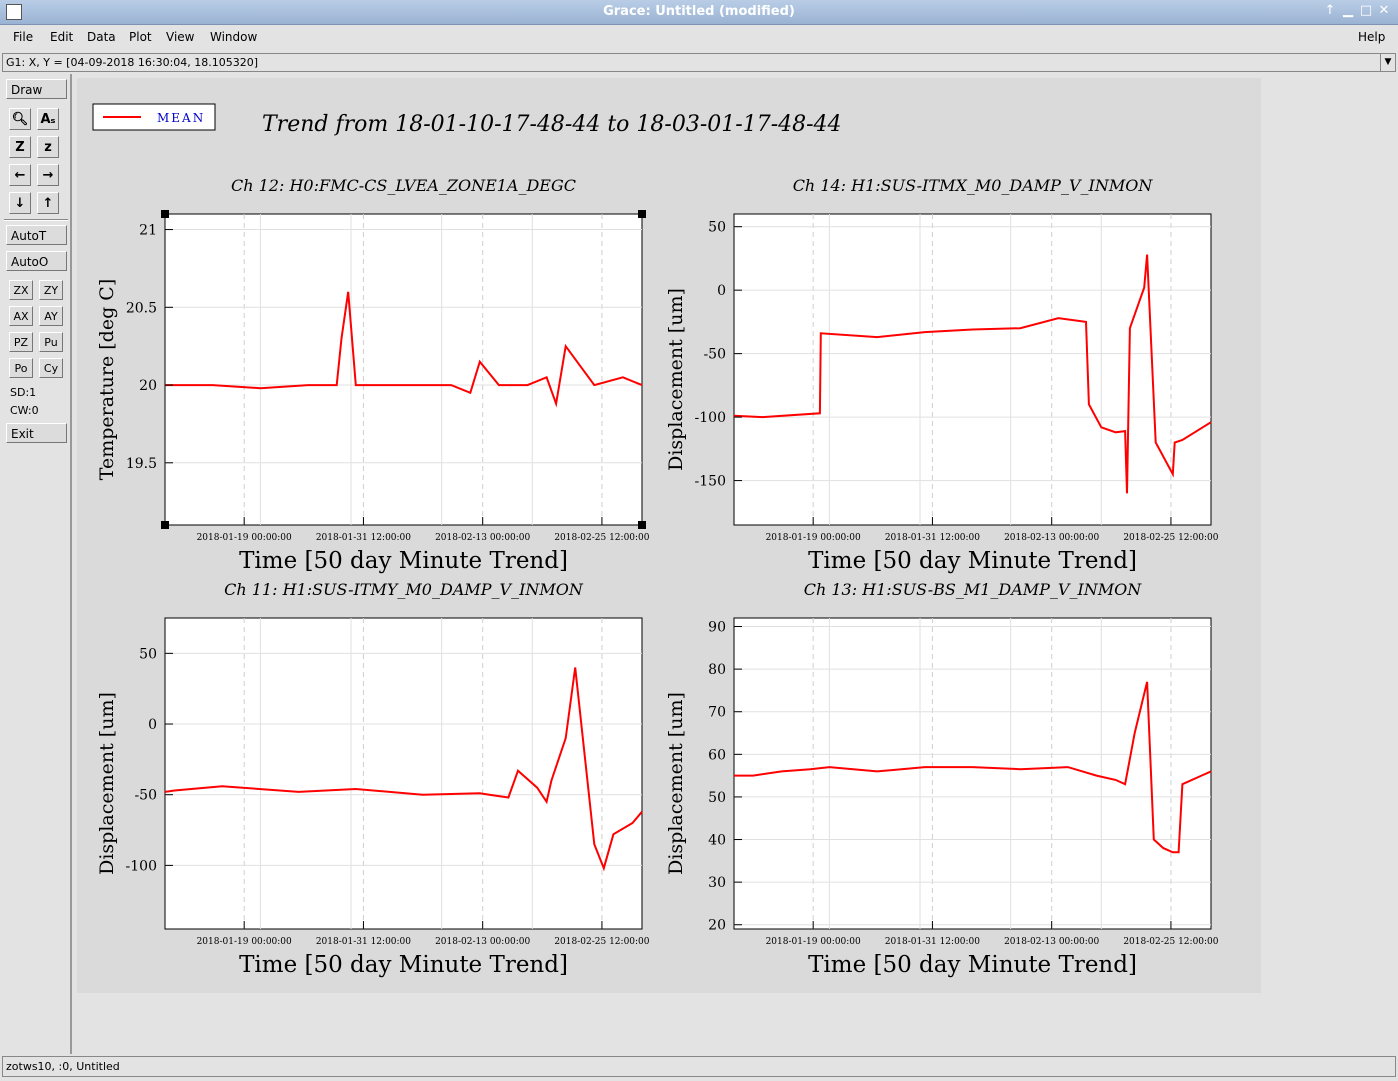 The width and height of the screenshot is (1398, 1081). I want to click on status-bar: zotws10, :0, Untitled, so click(699, 1066).